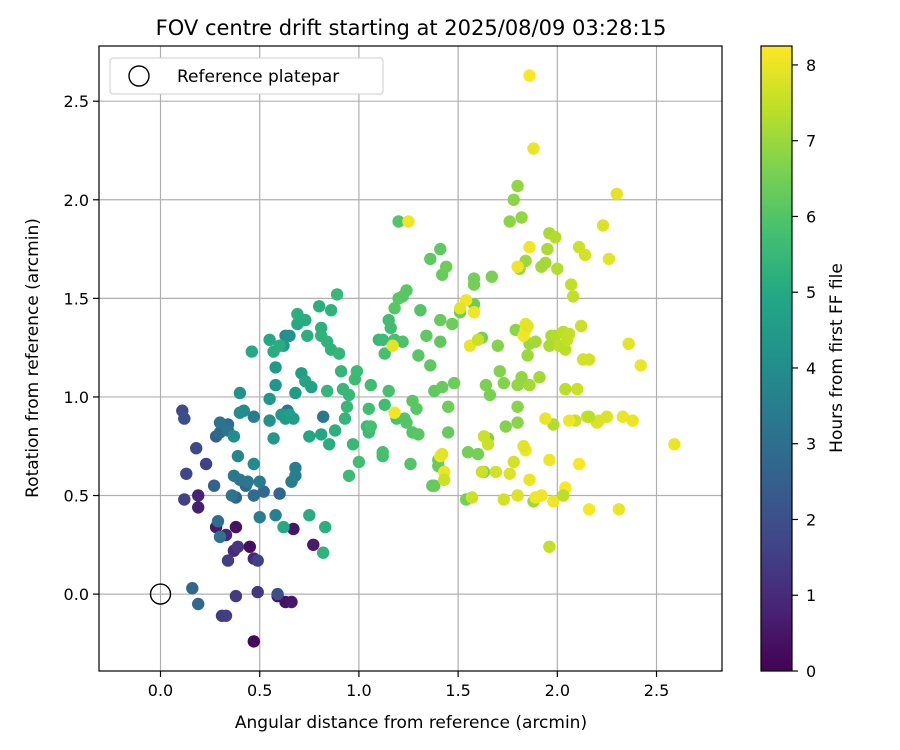  I want to click on x-axis-label: Angular distance from reference (arcmin), so click(411, 723).